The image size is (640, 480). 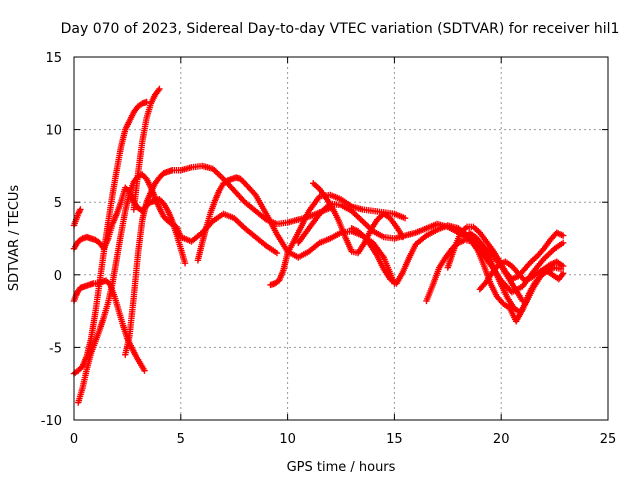 I want to click on x-tick-label: 25, so click(x=608, y=439).